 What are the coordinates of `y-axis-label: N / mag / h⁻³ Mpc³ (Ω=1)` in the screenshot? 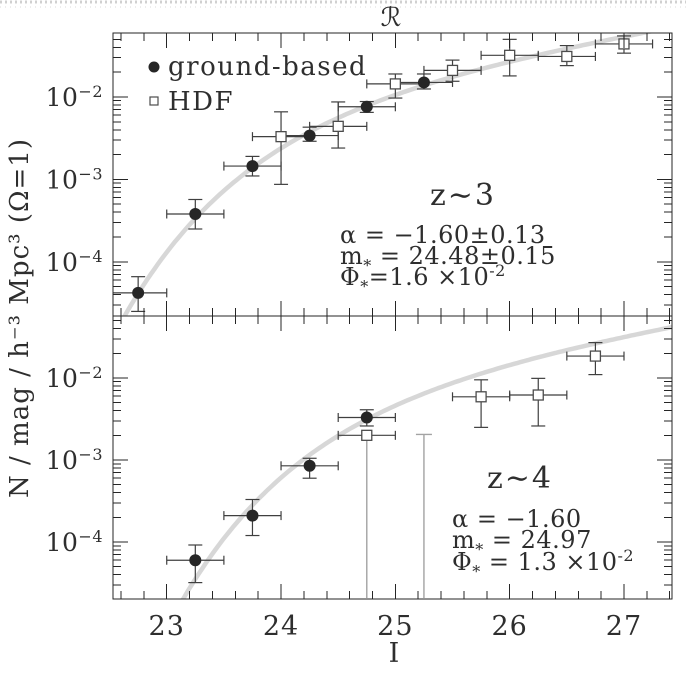 It's located at (20, 318).